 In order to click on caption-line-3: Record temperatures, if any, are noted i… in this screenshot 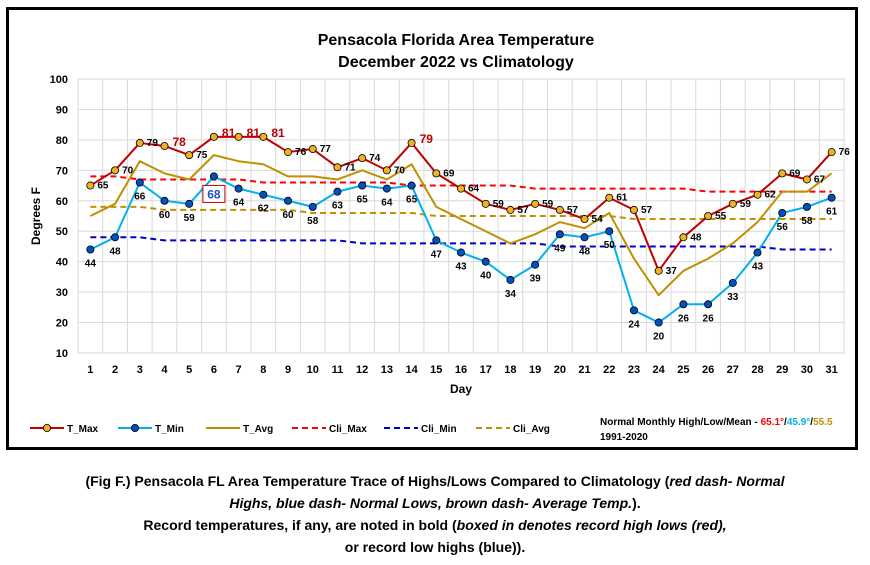, I will do `click(435, 525)`.